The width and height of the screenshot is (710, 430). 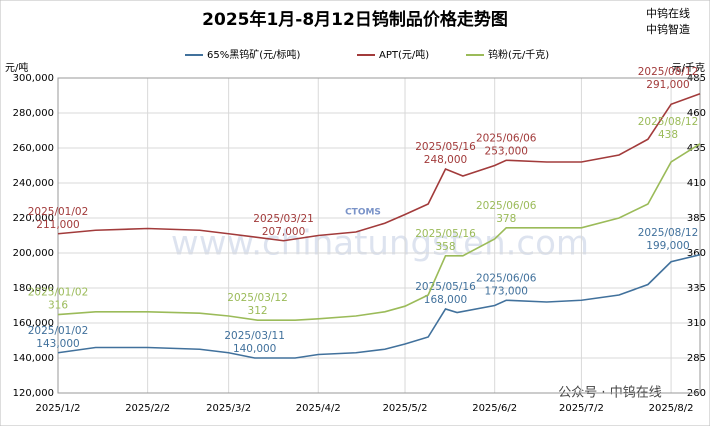 I want to click on brand: 中钨在线, so click(x=668, y=13).